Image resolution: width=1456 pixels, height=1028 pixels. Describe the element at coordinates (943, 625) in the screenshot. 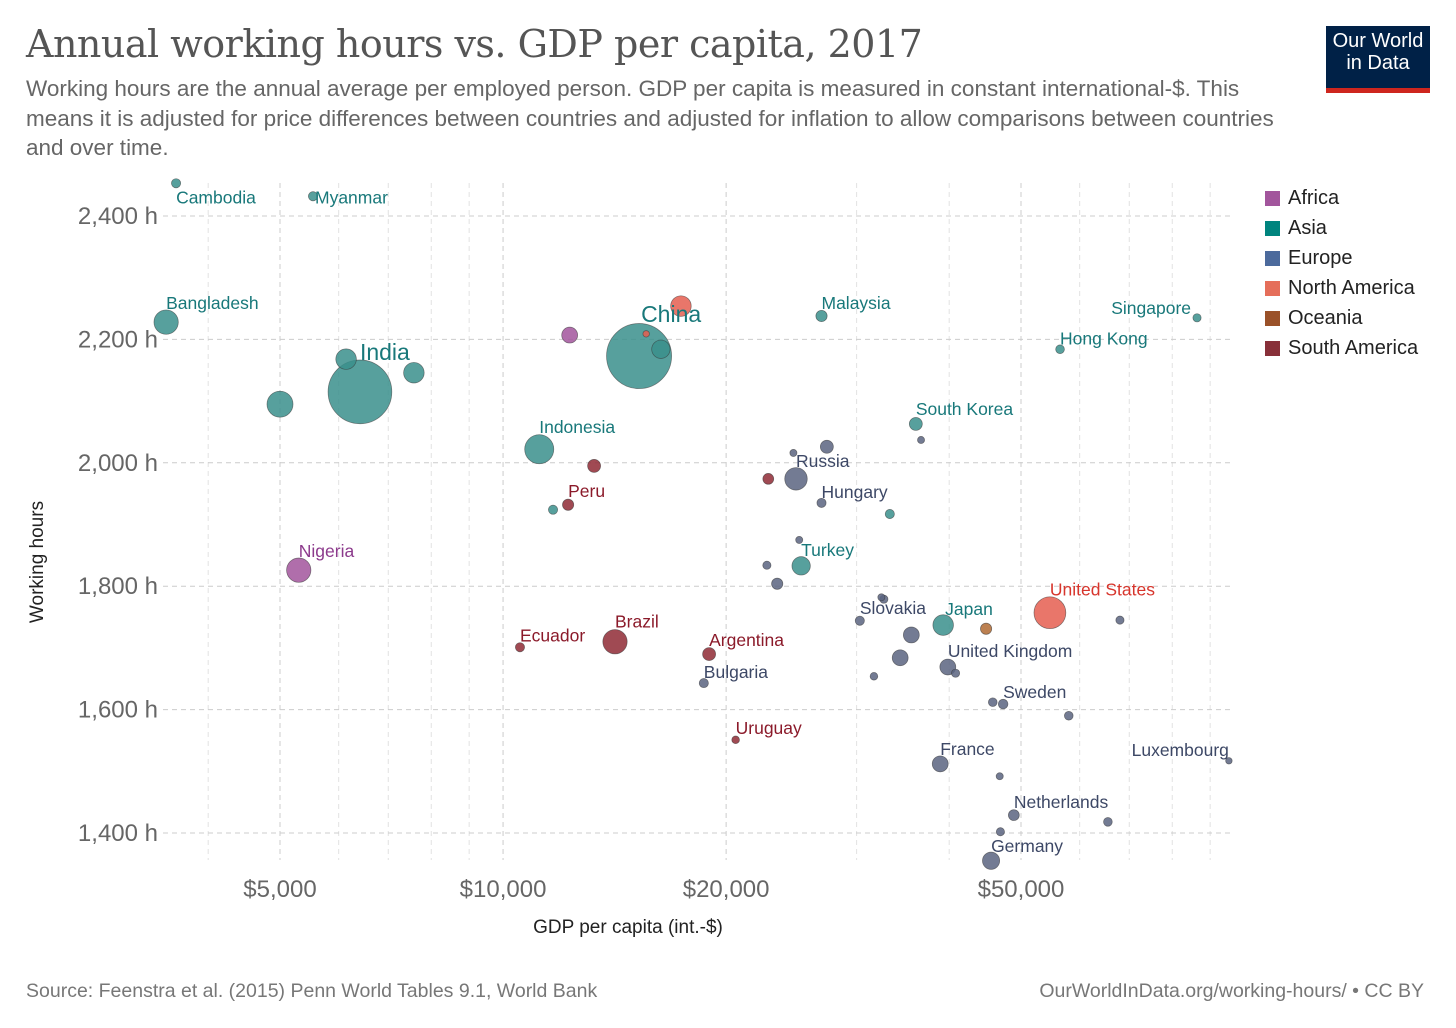

I see `data-point-japan` at that location.